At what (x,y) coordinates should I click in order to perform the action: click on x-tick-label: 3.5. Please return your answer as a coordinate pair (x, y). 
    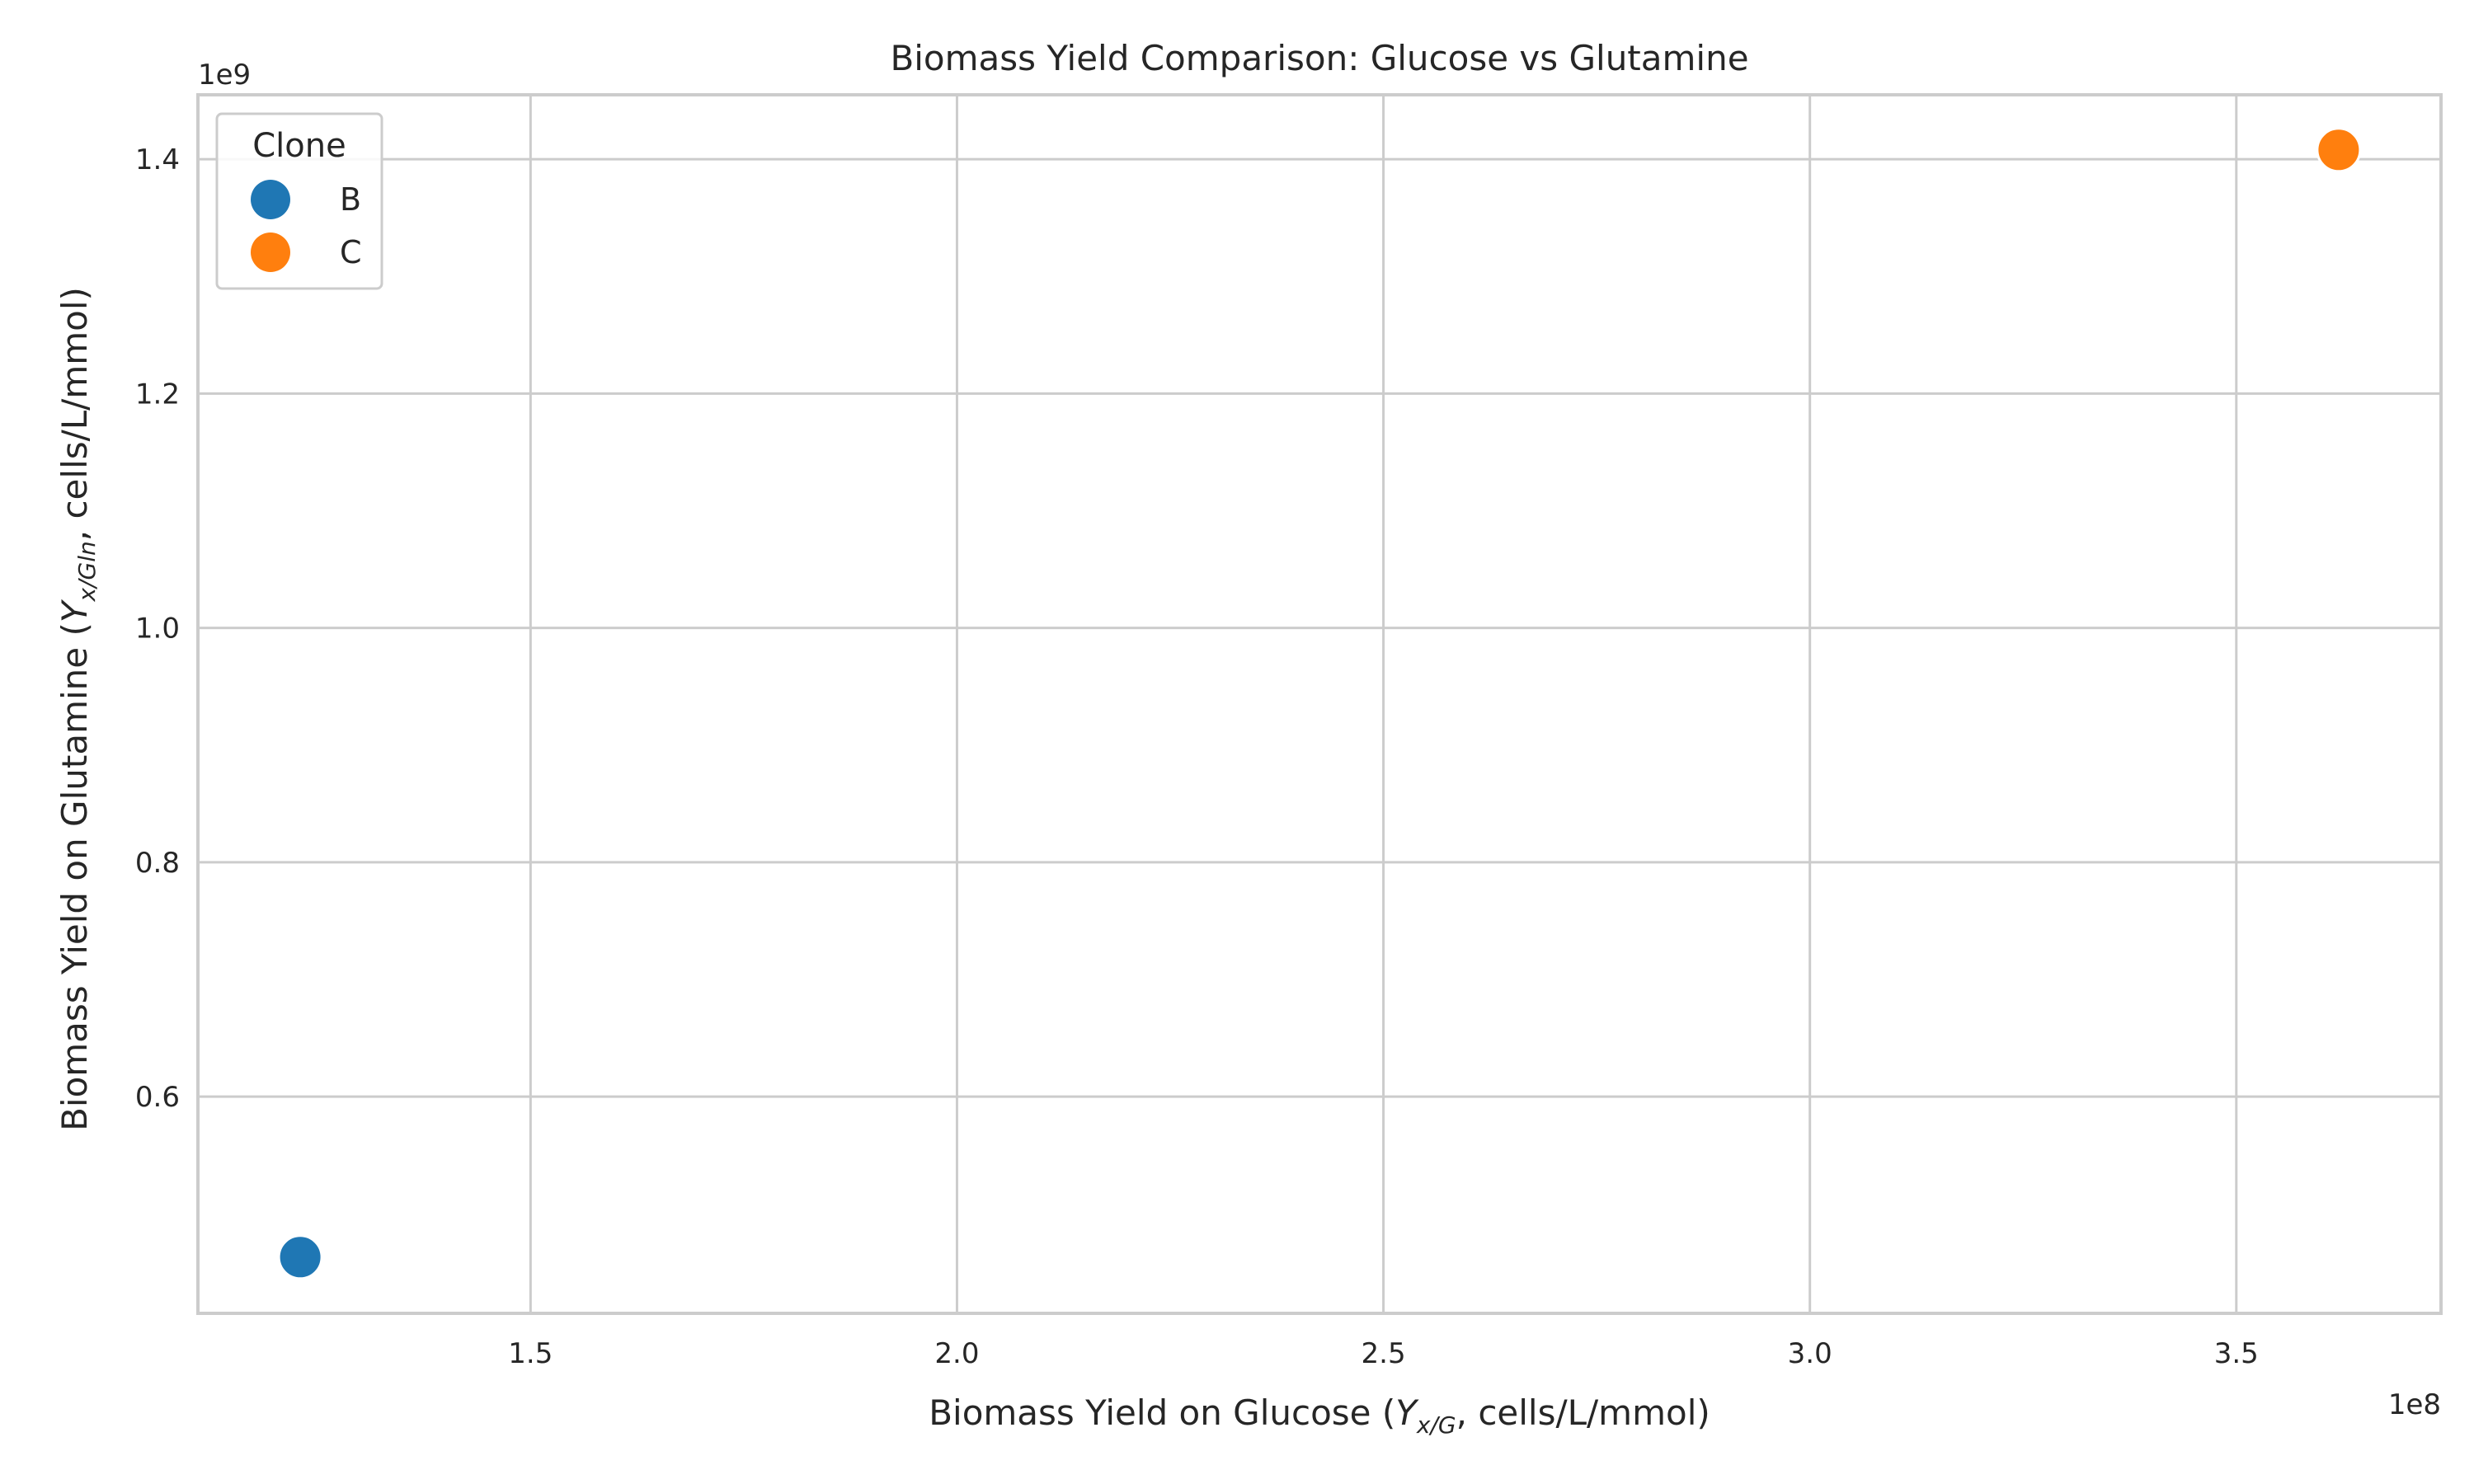
    Looking at the image, I should click on (2236, 1353).